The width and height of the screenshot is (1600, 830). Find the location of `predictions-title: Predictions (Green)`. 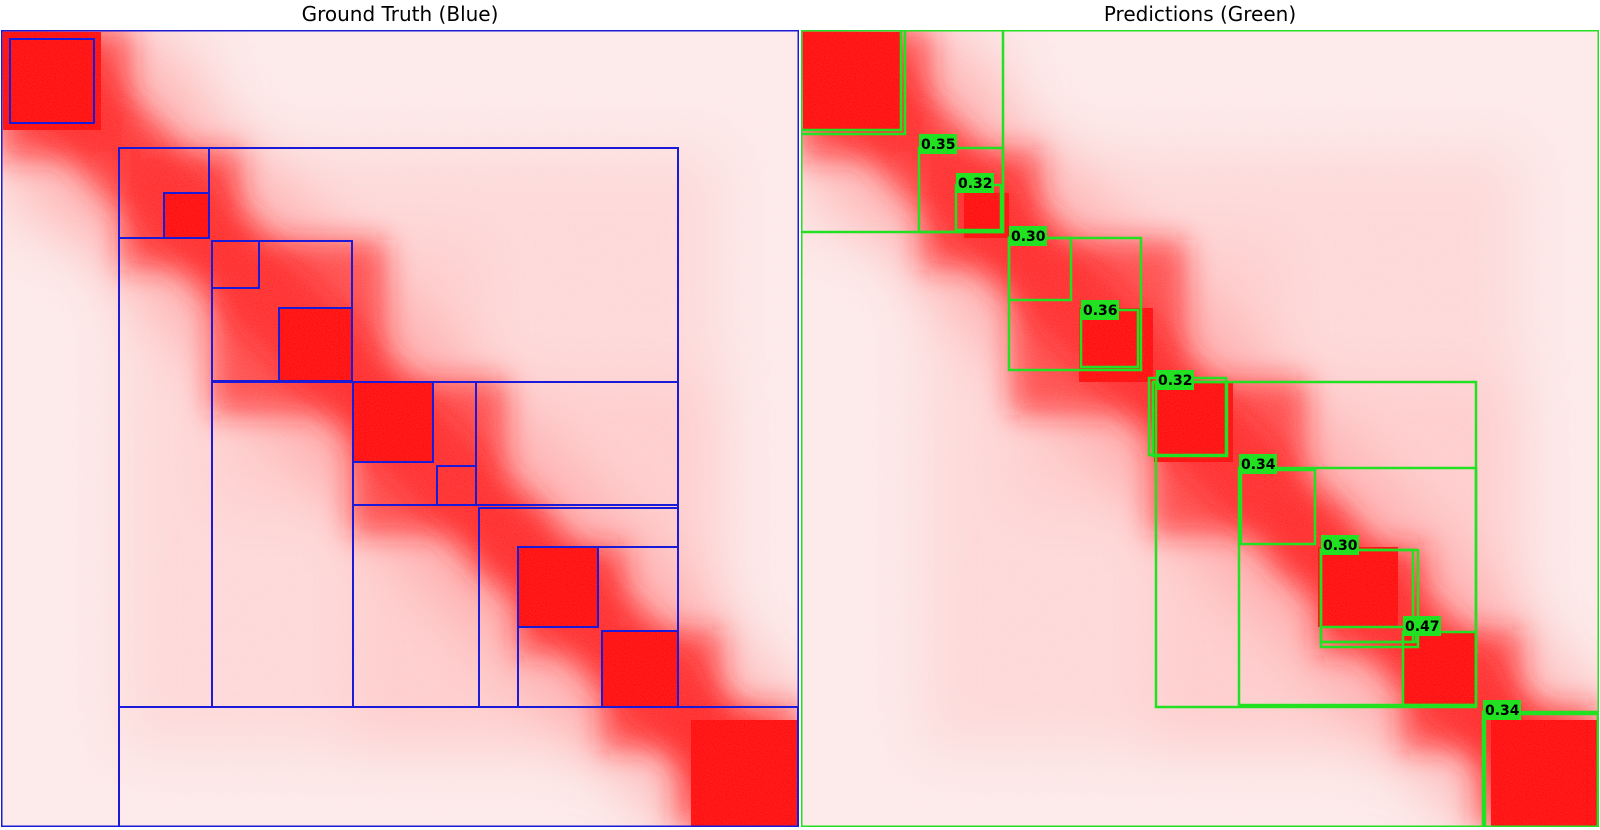

predictions-title: Predictions (Green) is located at coordinates (1200, 14).